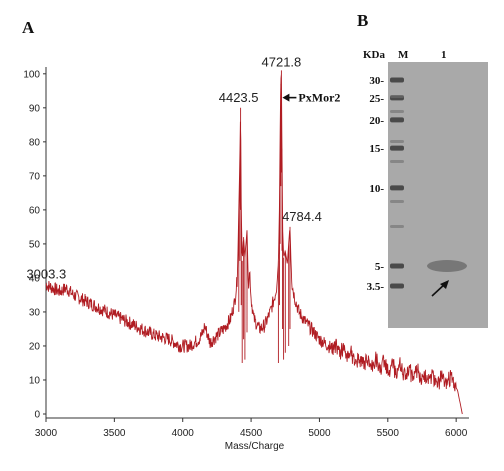 This screenshot has height=471, width=504. I want to click on marker-label: 3.5-, so click(376, 287).